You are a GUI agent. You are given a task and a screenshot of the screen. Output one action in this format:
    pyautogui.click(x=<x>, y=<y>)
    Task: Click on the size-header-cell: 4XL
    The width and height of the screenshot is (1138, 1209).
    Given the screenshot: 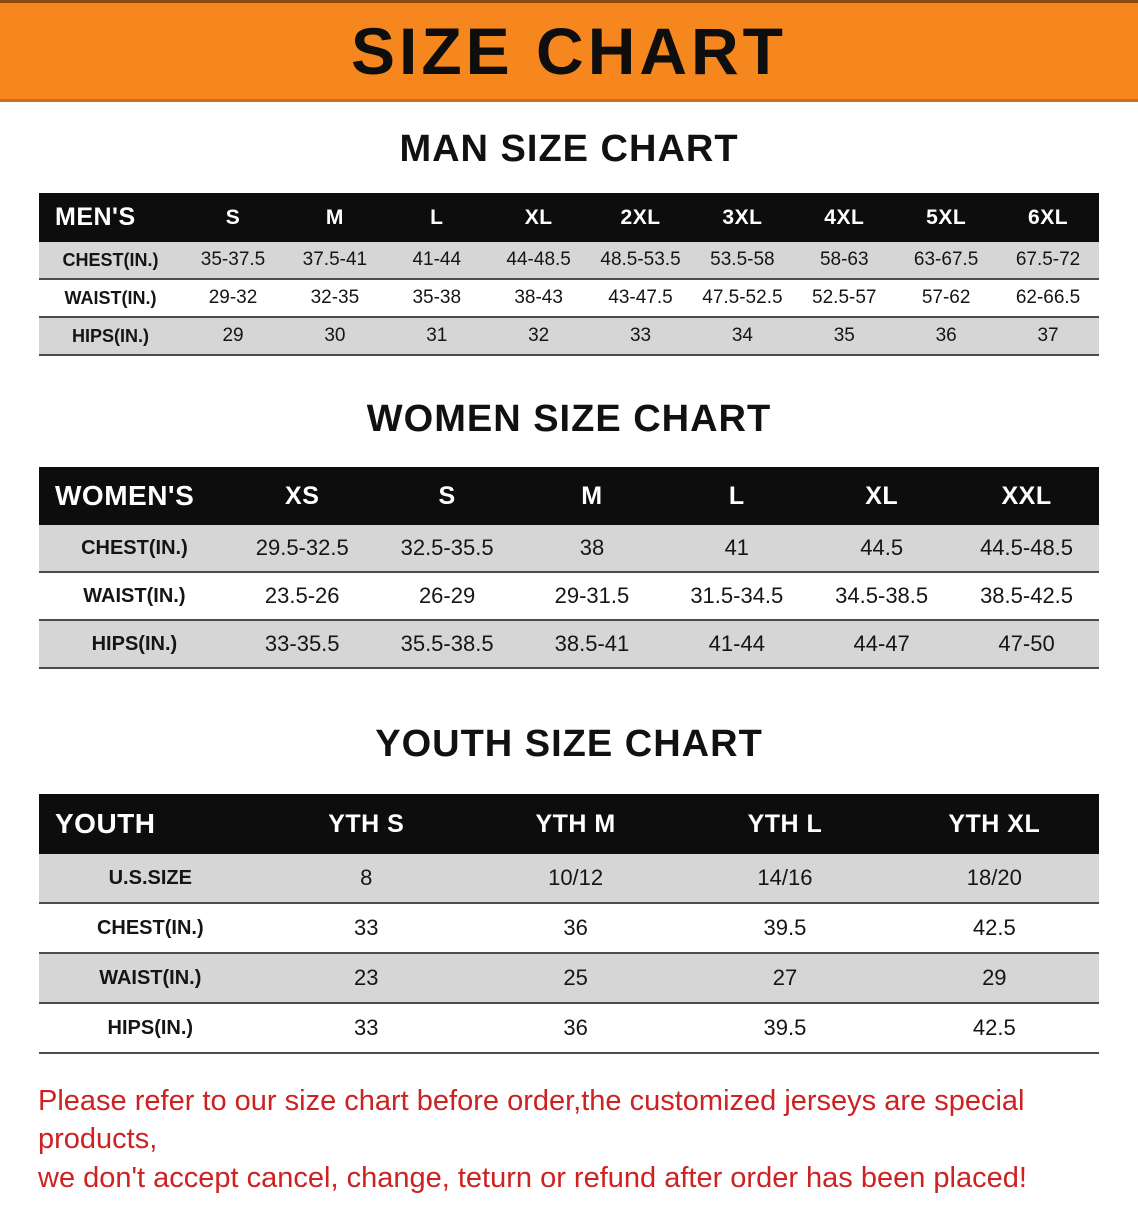 What is the action you would take?
    pyautogui.click(x=844, y=217)
    